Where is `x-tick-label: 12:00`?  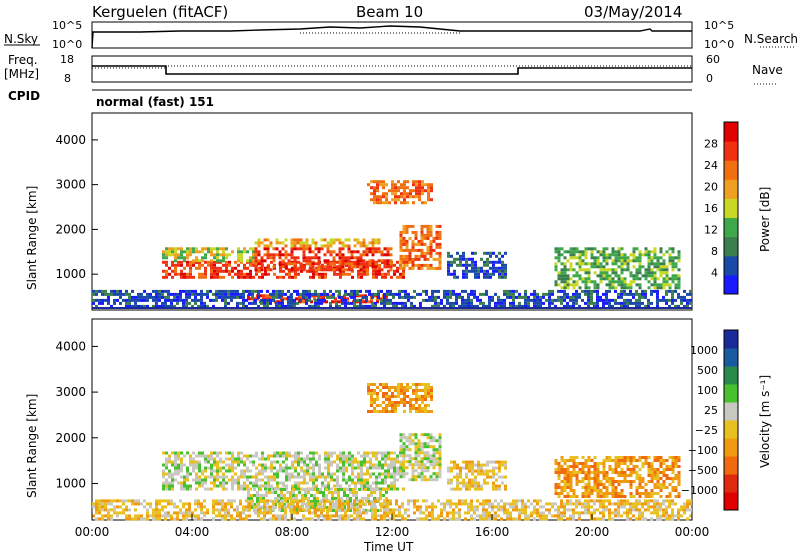
x-tick-label: 12:00 is located at coordinates (392, 532).